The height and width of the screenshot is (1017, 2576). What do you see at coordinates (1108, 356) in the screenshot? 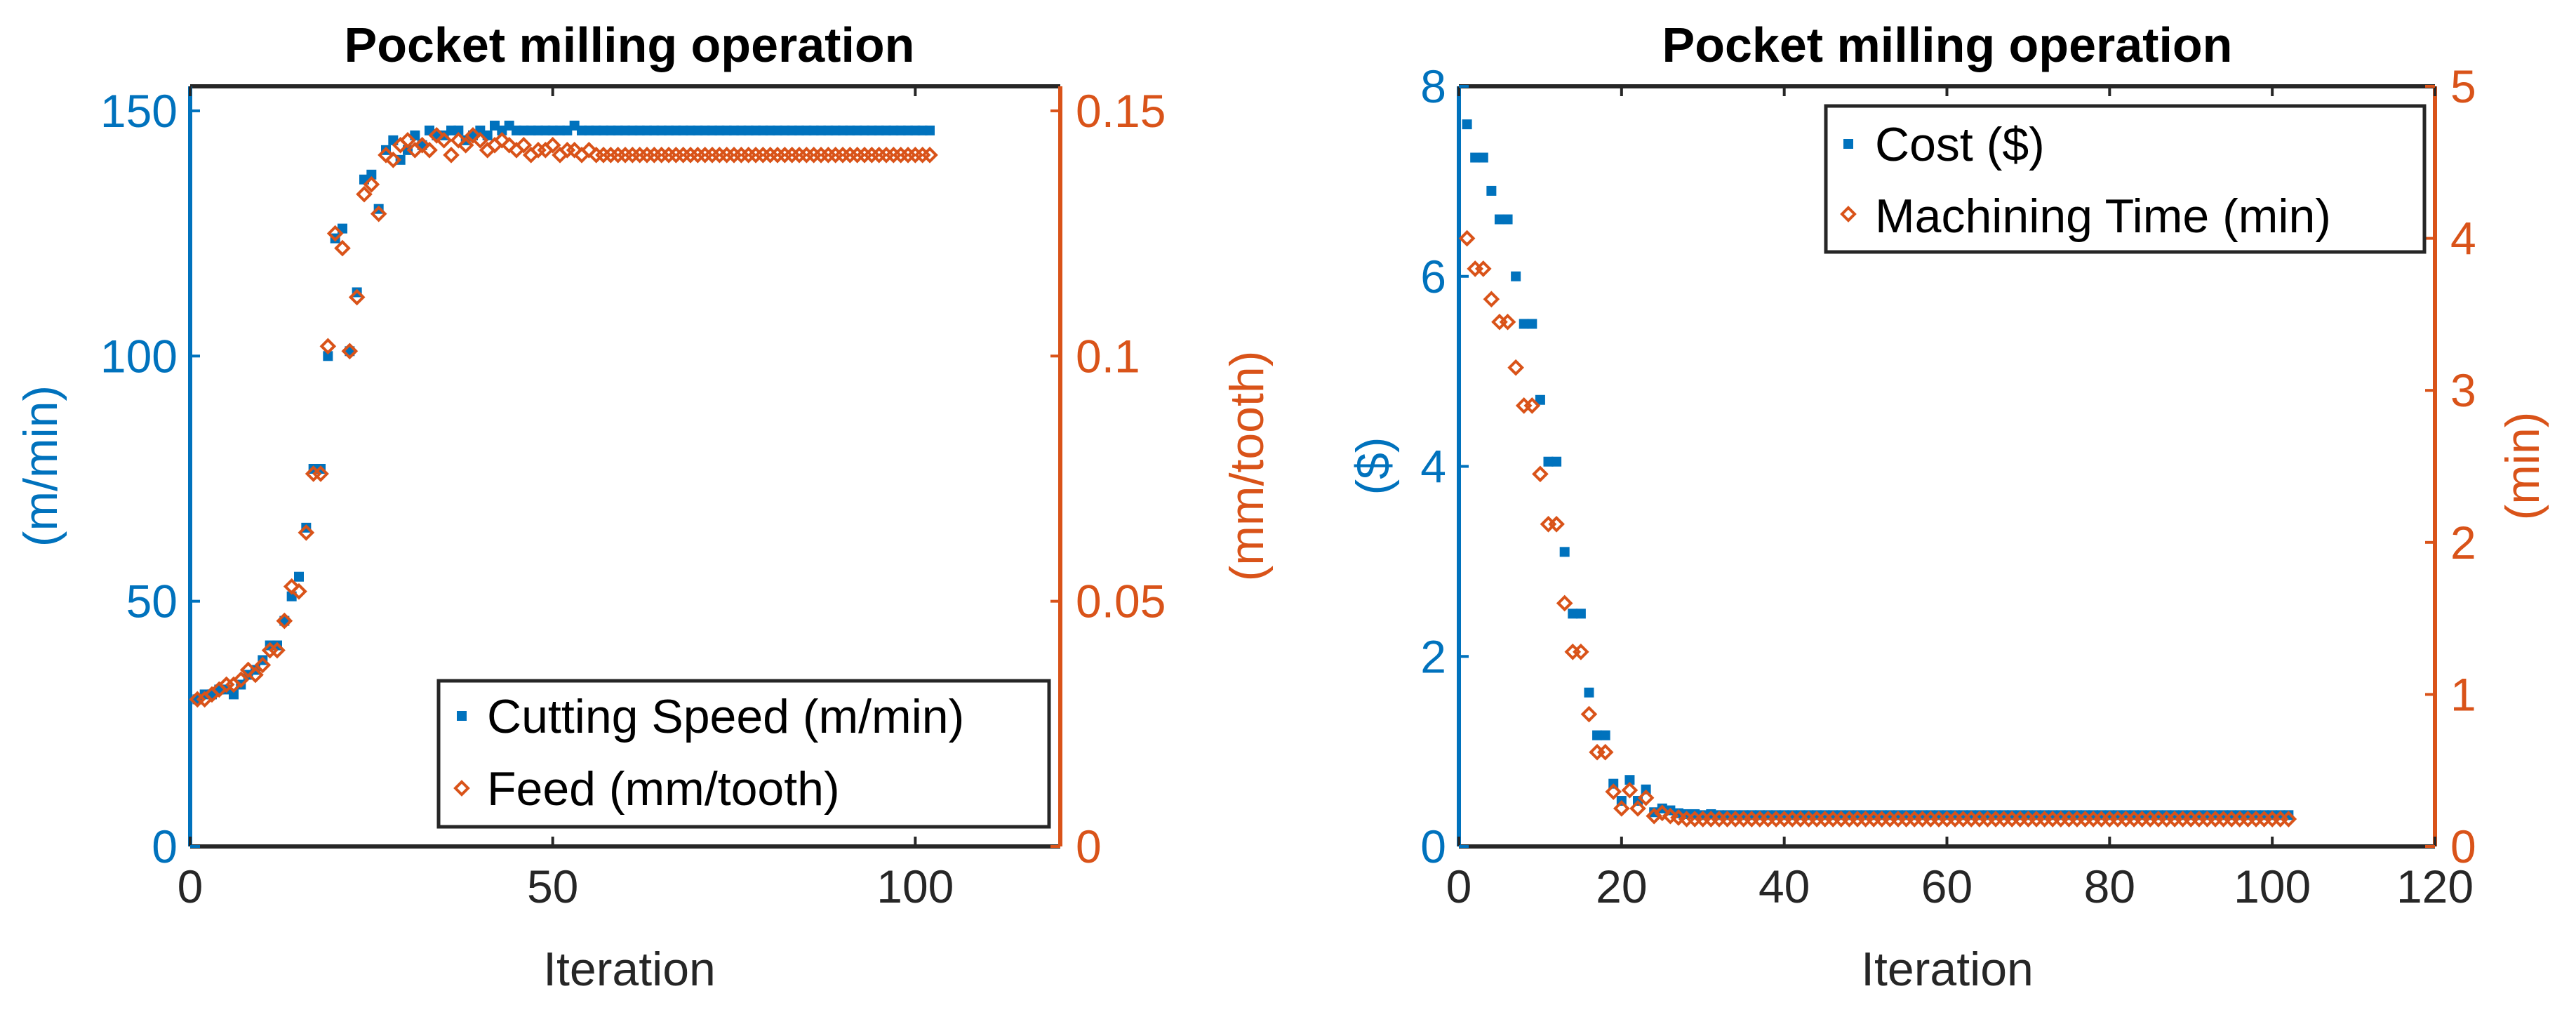
I see `right-y-tick-label: 0.1` at bounding box center [1108, 356].